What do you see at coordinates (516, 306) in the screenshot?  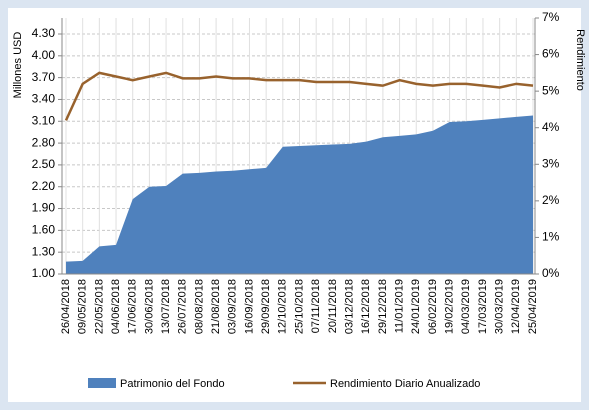 I see `x-tick-label: 12/04/2019` at bounding box center [516, 306].